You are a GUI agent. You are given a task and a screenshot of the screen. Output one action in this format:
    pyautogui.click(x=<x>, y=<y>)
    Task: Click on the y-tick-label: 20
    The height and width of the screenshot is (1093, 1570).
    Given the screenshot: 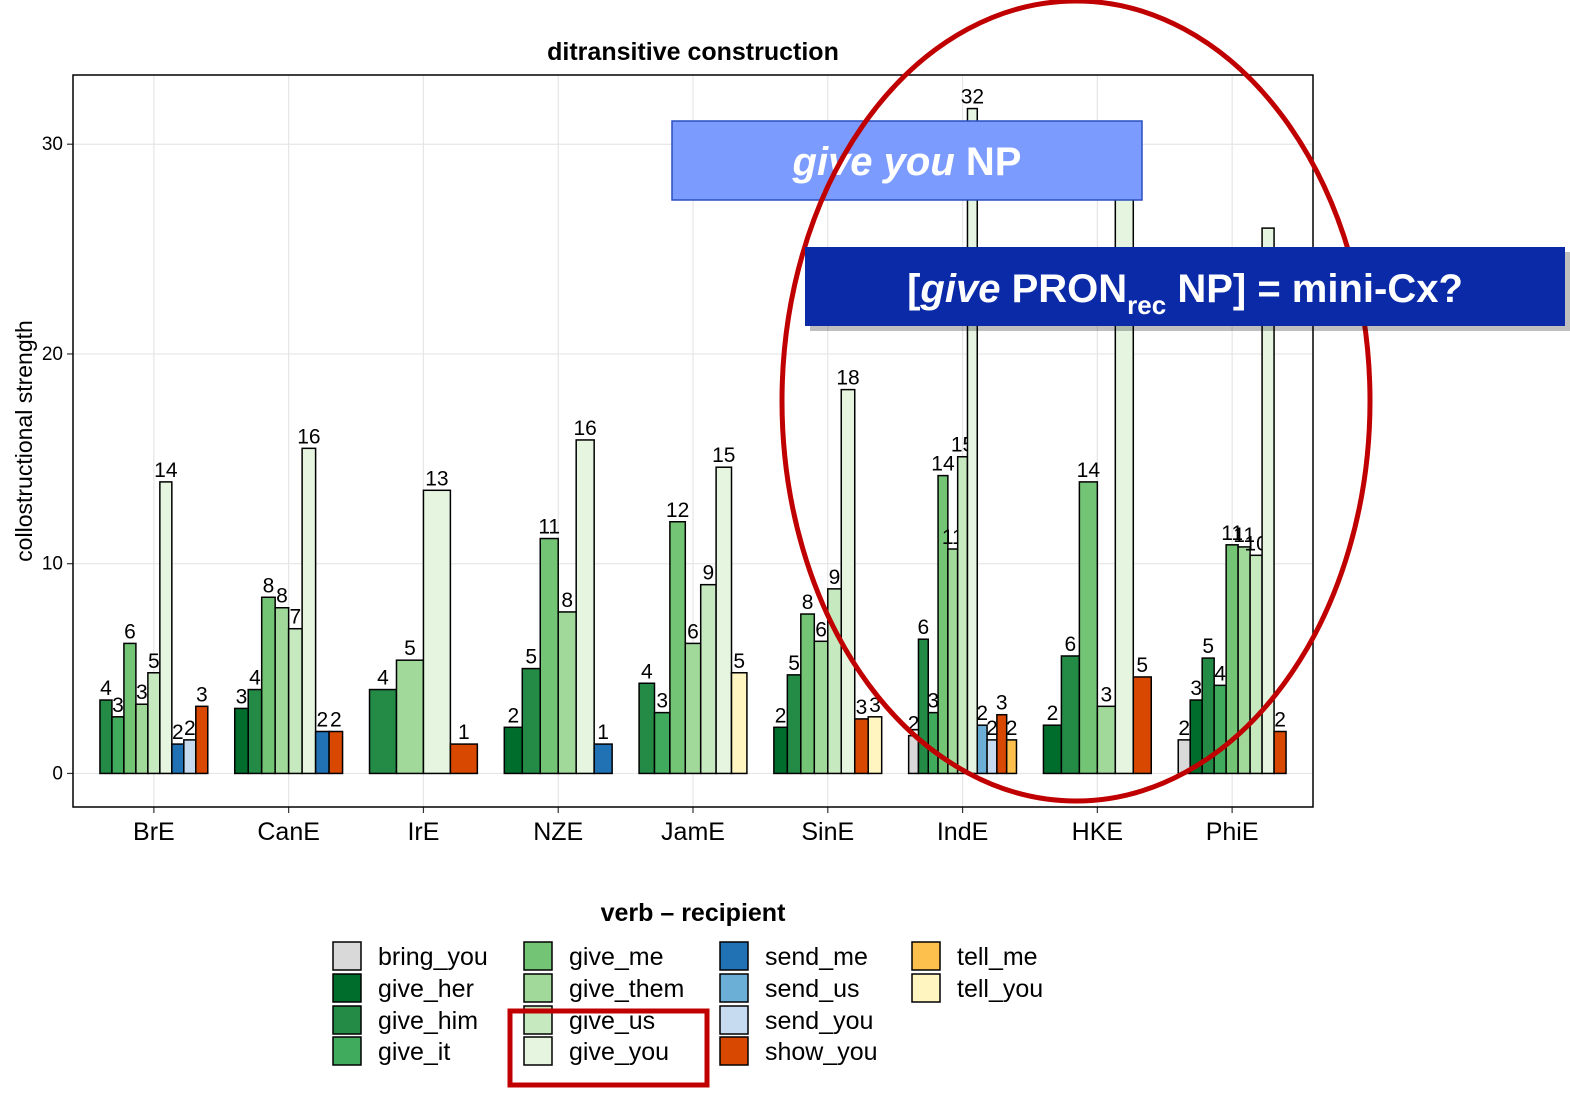 What is the action you would take?
    pyautogui.click(x=52, y=354)
    